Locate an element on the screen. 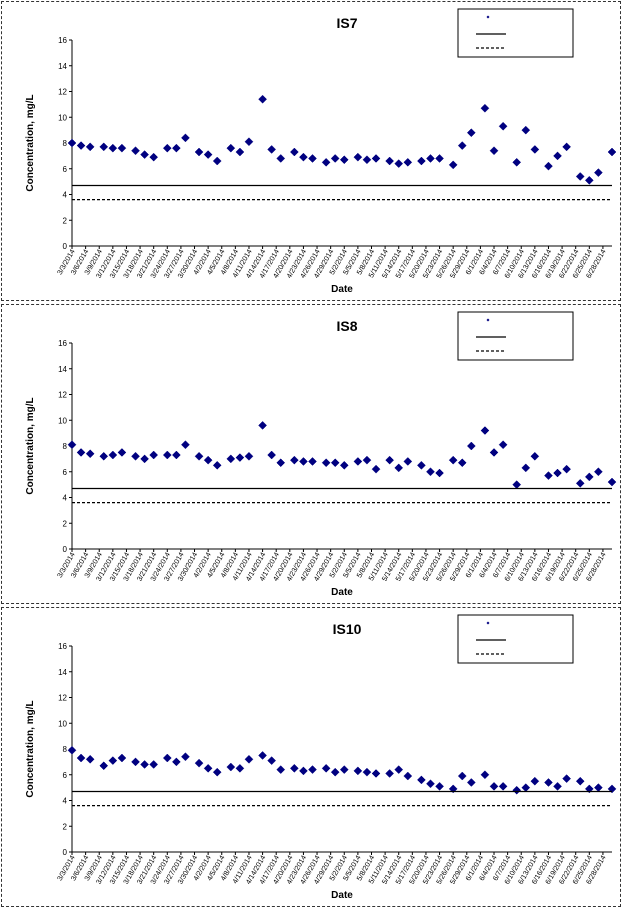 This screenshot has height=909, width=623. legend is located at coordinates (515, 639).